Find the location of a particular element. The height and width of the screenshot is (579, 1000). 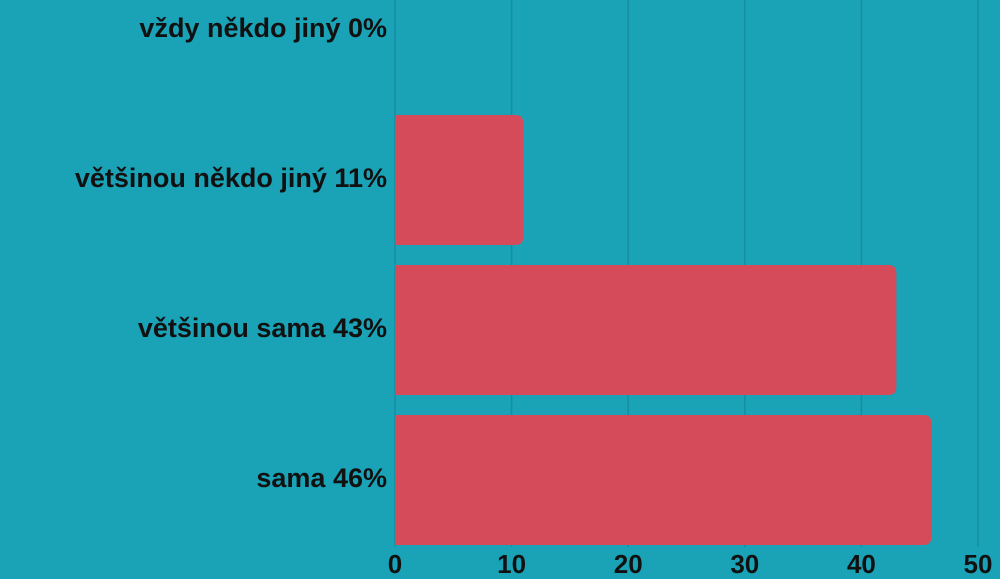

x-tick-label: 20 is located at coordinates (628, 564).